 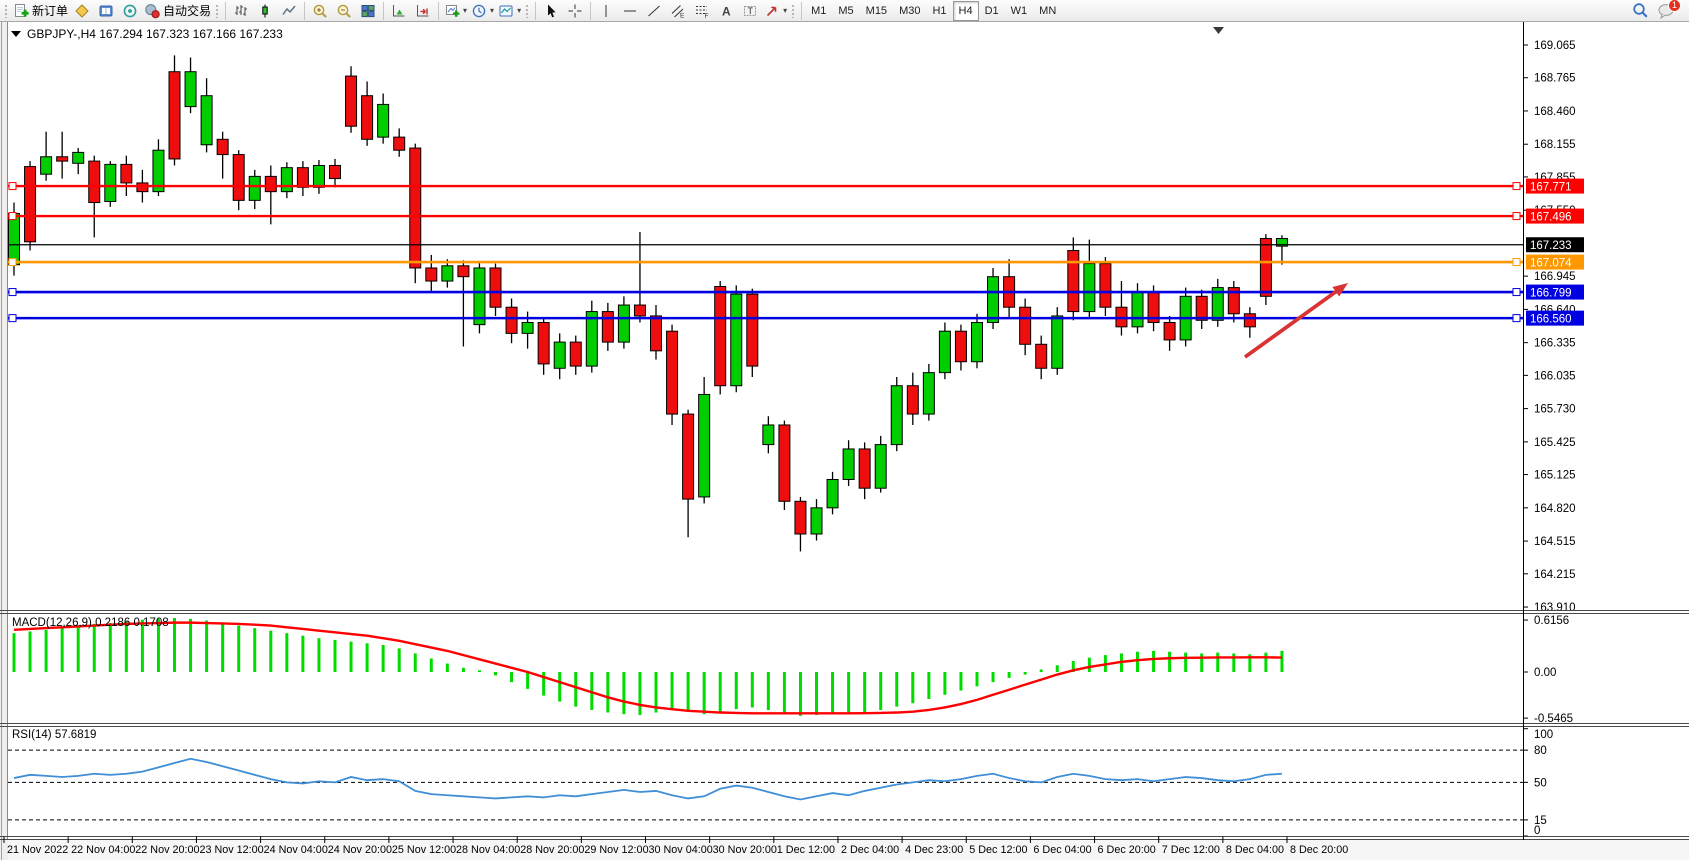 What do you see at coordinates (1048, 10) in the screenshot?
I see `timeframe-mn: MN` at bounding box center [1048, 10].